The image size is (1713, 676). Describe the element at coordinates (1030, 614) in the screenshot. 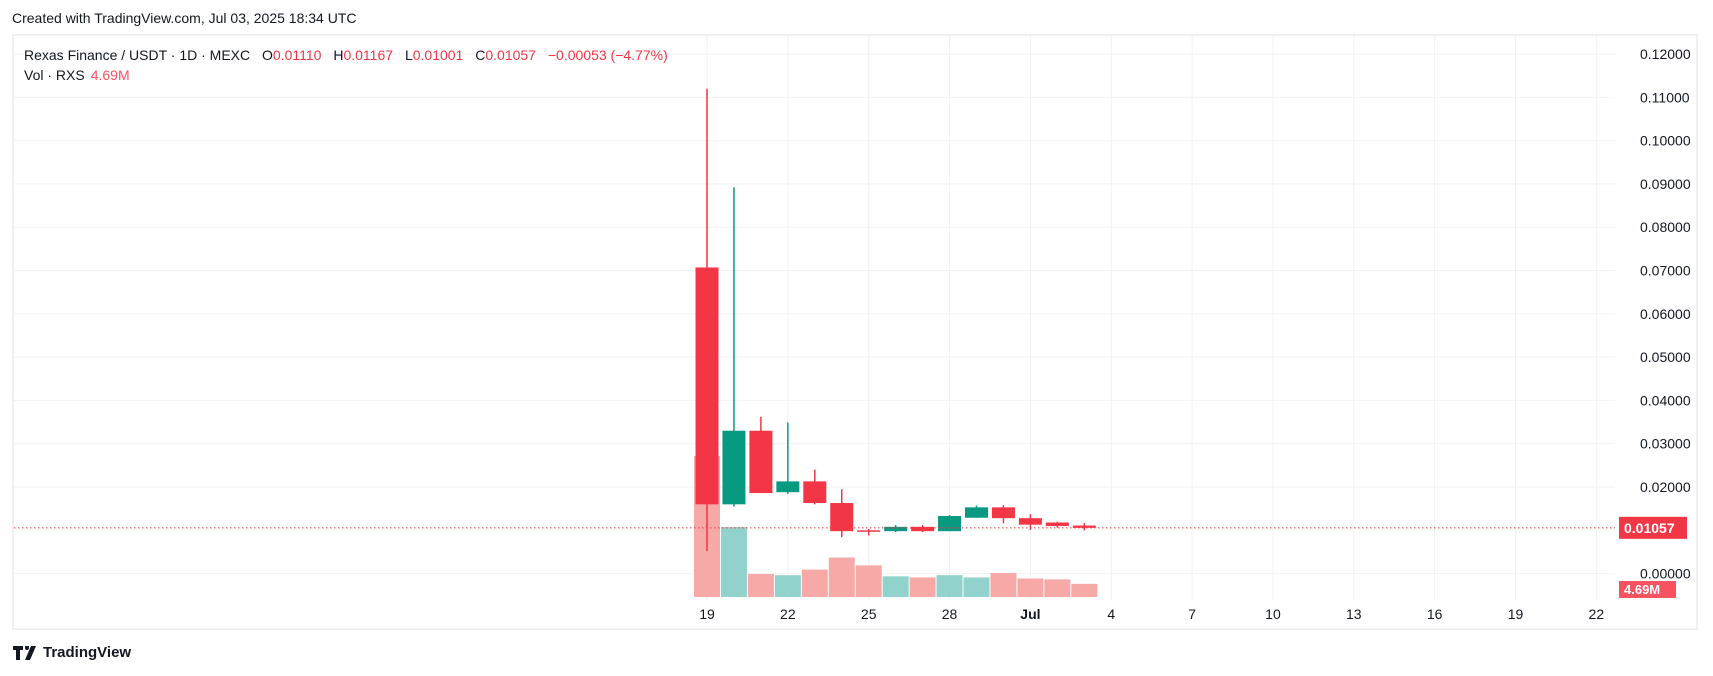

I see `x-tick-label: Jul` at that location.